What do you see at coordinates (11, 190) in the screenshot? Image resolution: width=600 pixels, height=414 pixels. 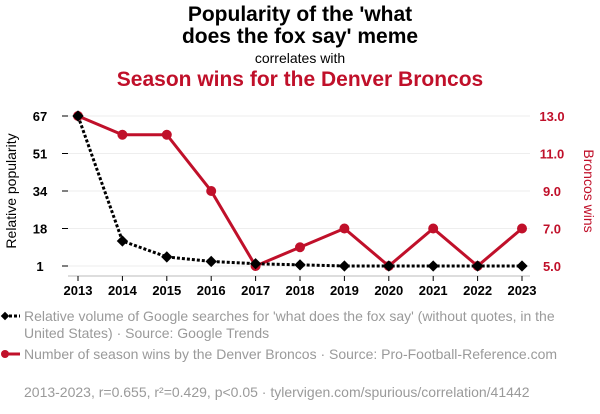 I see `left-axis-label: Relative popularity` at bounding box center [11, 190].